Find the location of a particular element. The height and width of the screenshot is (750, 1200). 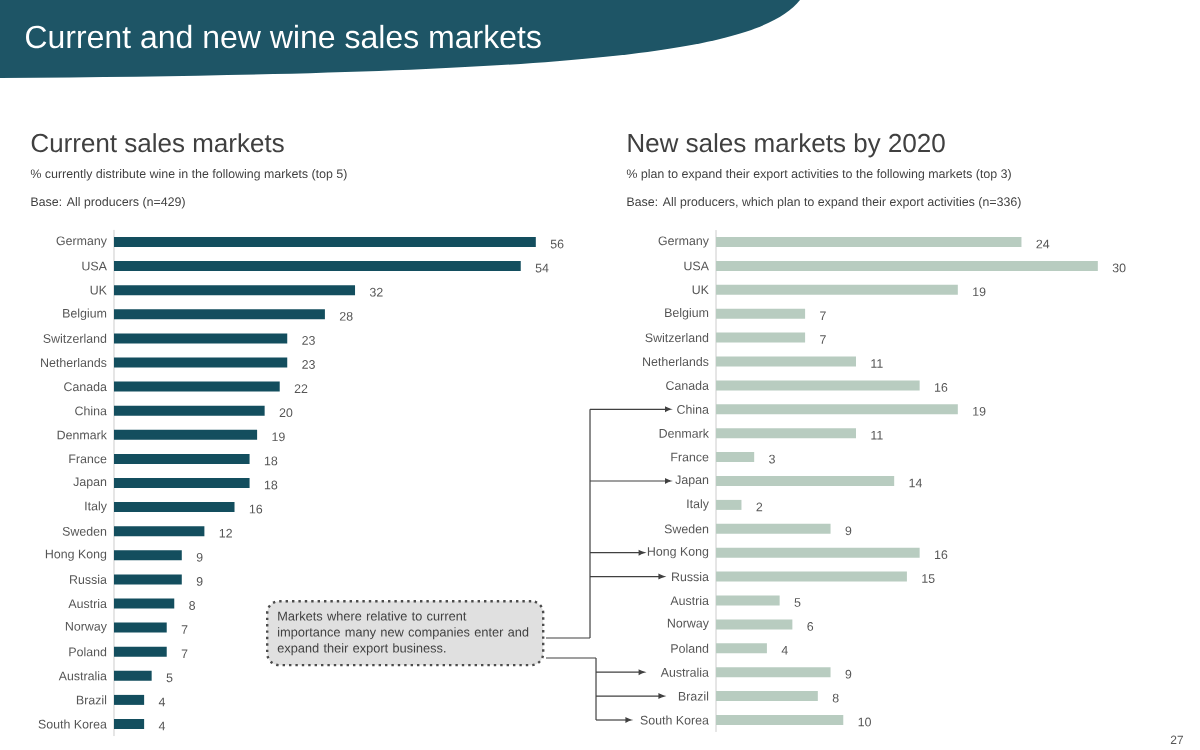

chart-title: Current sales markets is located at coordinates (157, 143).